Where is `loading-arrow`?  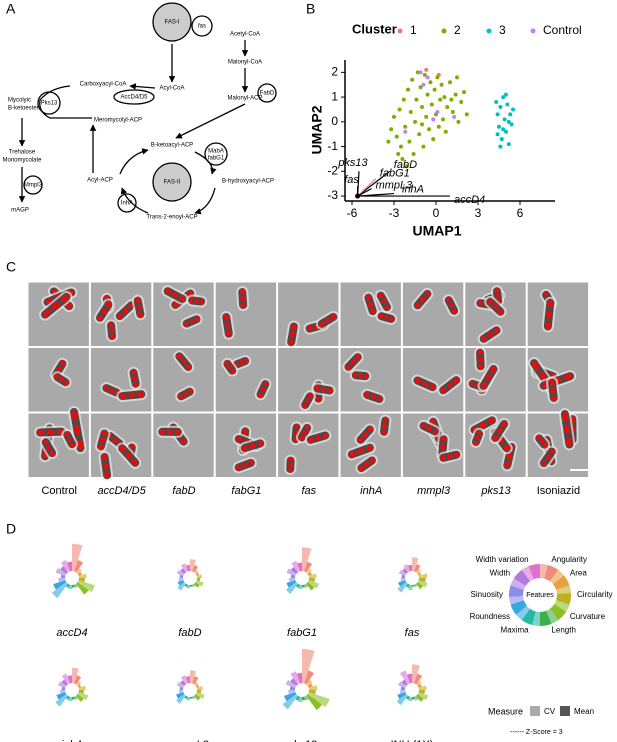 loading-arrow is located at coordinates (367, 187).